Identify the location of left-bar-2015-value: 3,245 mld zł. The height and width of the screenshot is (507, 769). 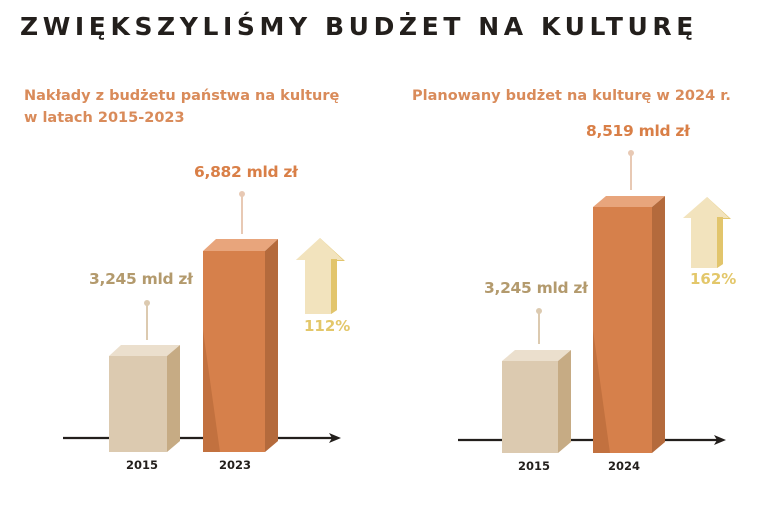
(141, 279).